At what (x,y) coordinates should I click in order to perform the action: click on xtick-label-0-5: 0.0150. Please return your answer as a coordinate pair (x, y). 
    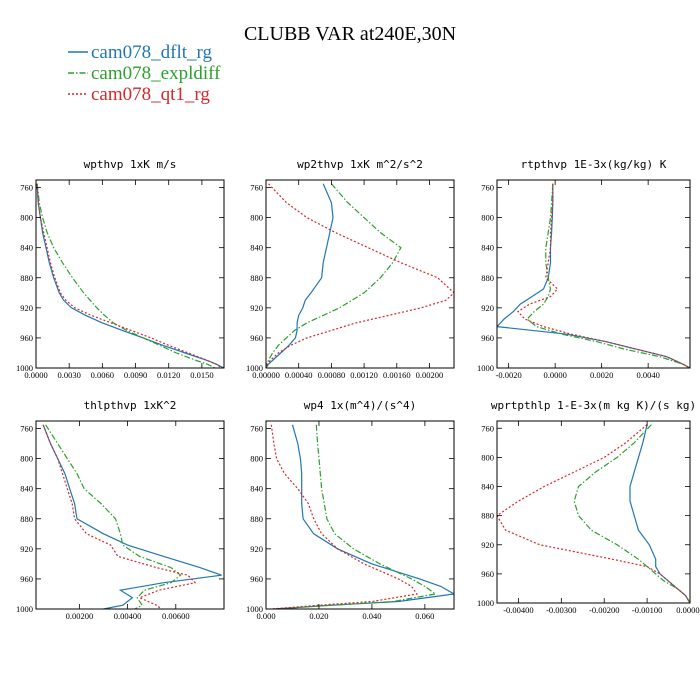
    Looking at the image, I should click on (201, 375).